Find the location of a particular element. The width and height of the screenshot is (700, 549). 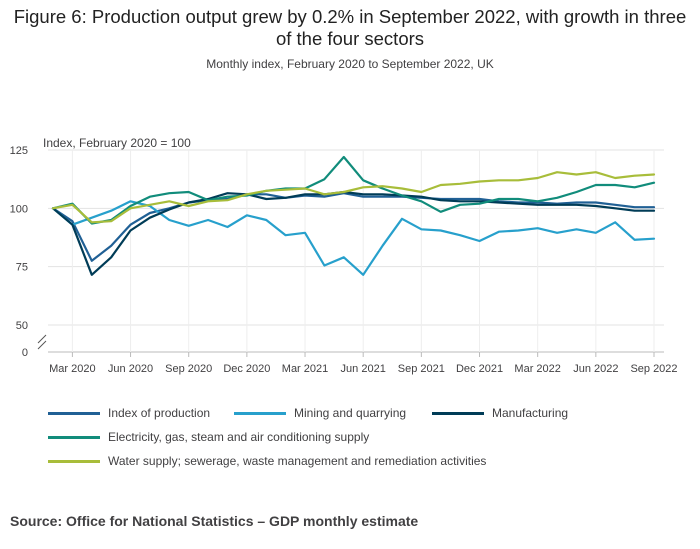

x-tick-label: Mar 2020 is located at coordinates (72, 369).